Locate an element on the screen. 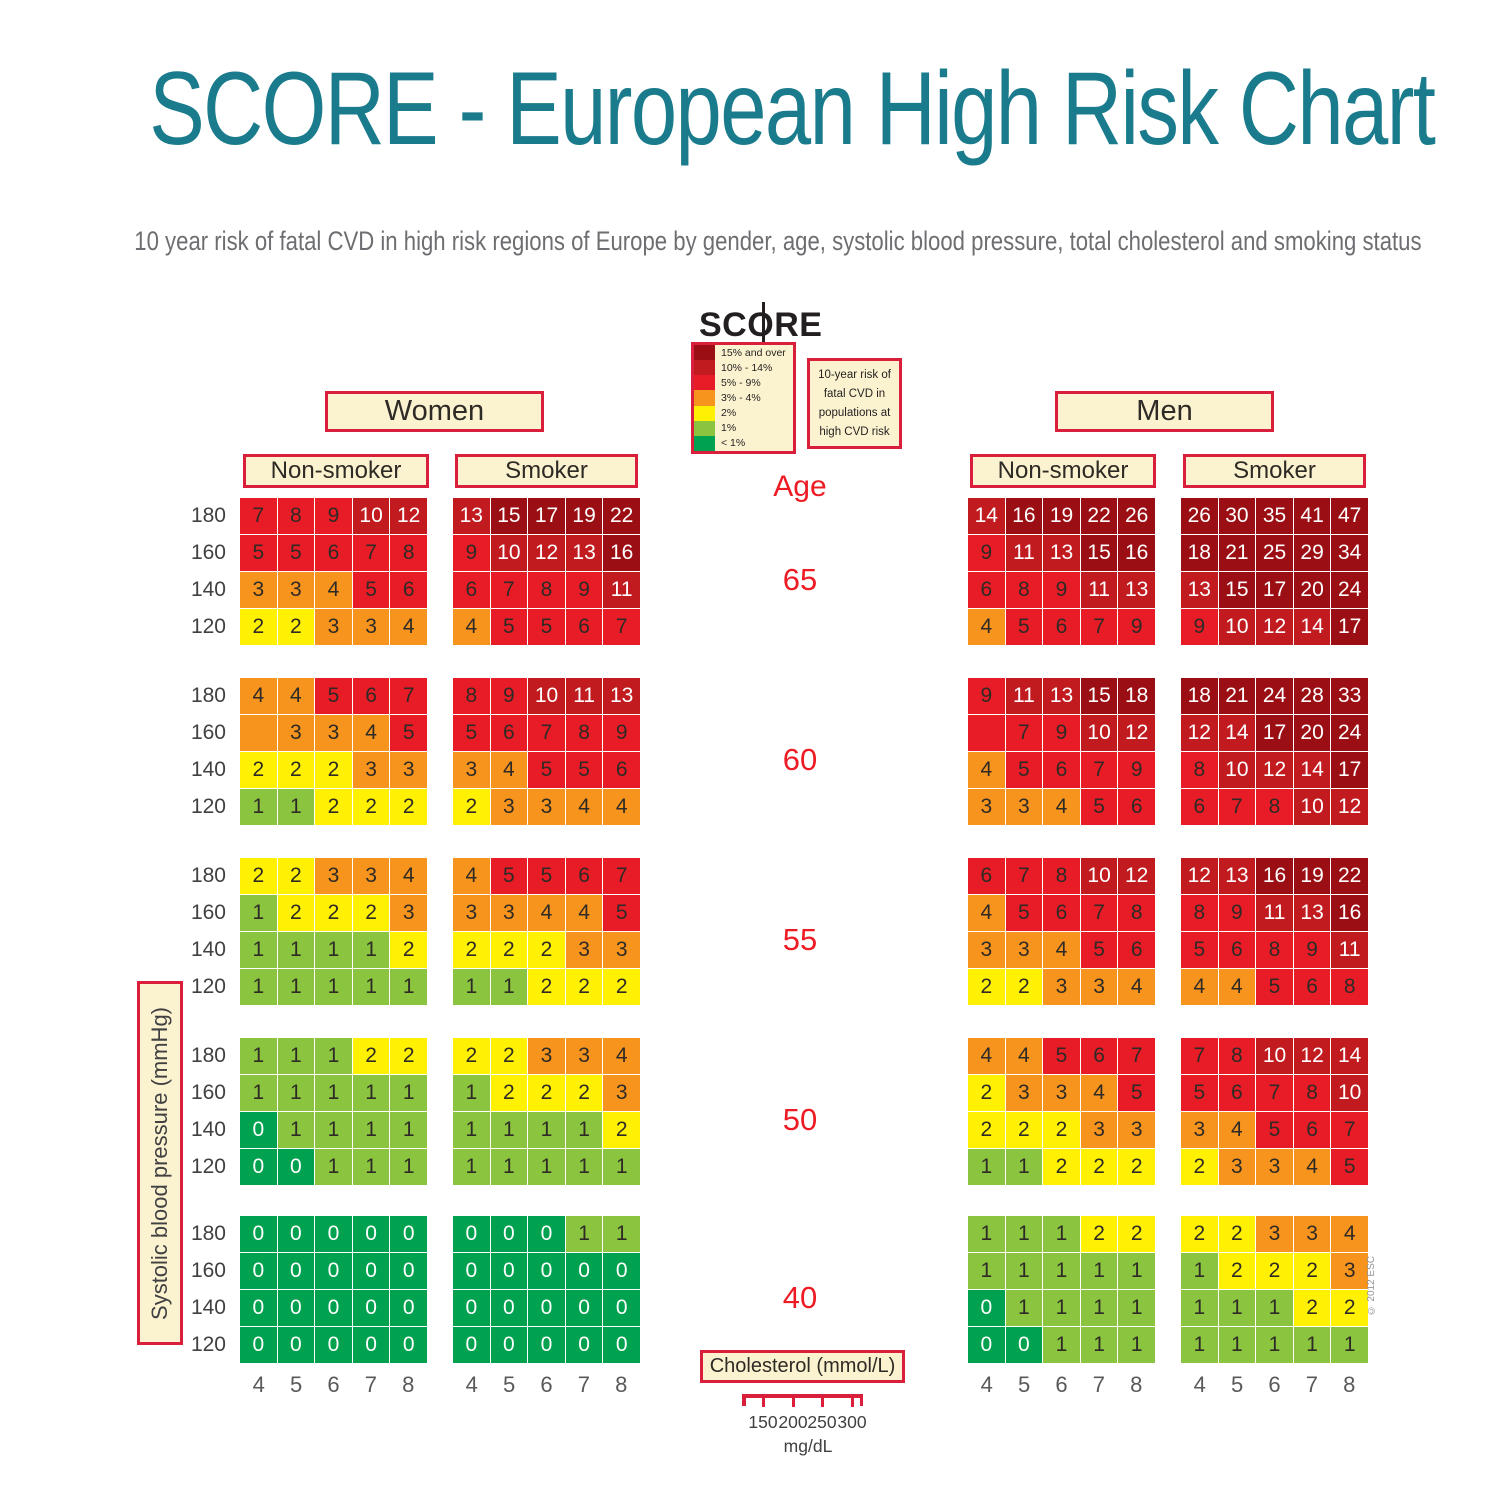 The image size is (1492, 1500). chol-label-5: 5 is located at coordinates (1237, 1384).